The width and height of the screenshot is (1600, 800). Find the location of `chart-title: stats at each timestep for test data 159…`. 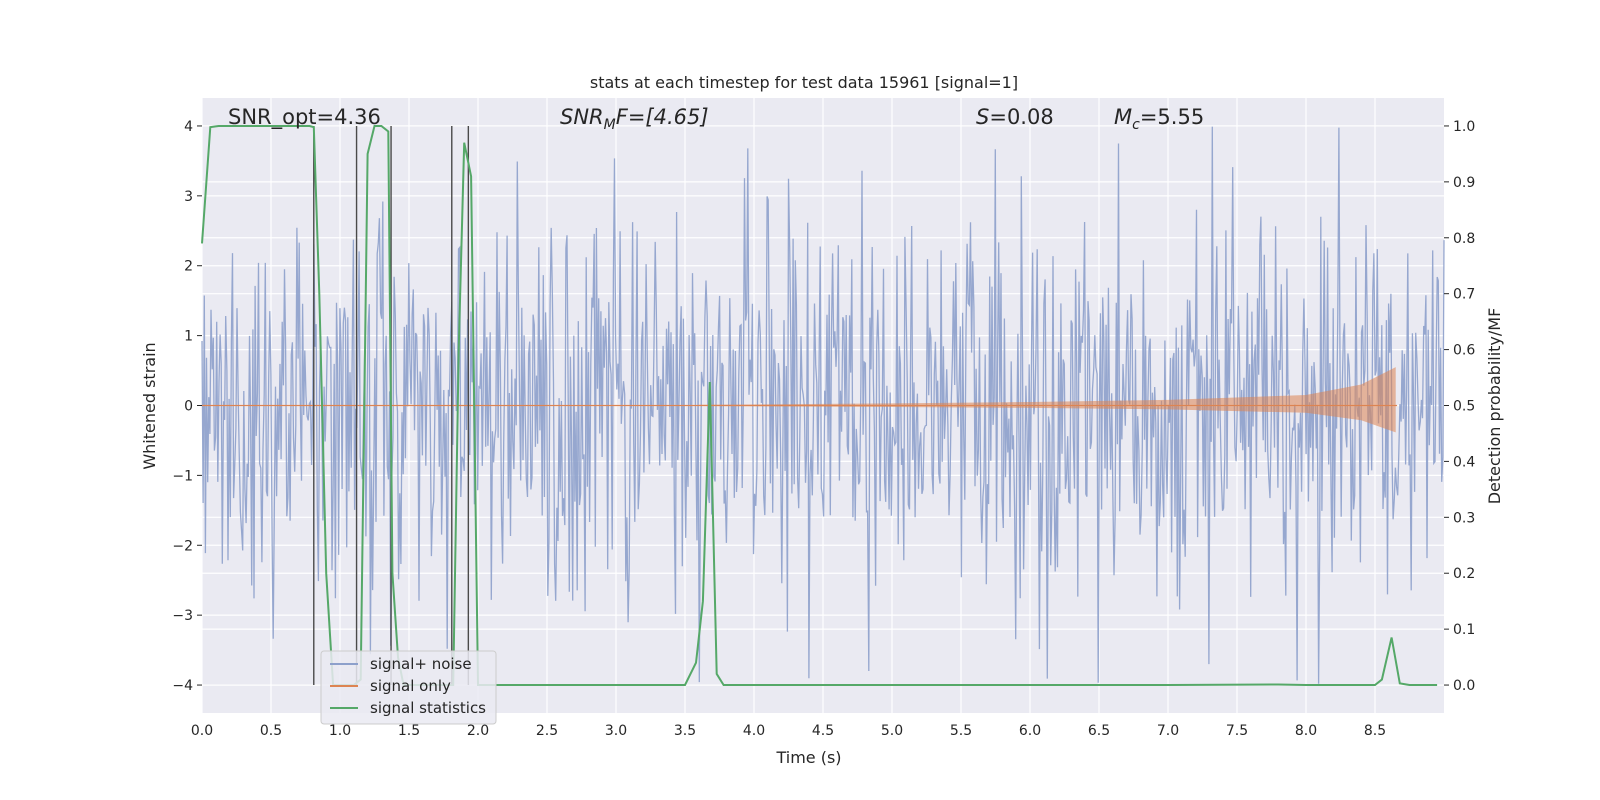

chart-title: stats at each timestep for test data 159… is located at coordinates (804, 82).